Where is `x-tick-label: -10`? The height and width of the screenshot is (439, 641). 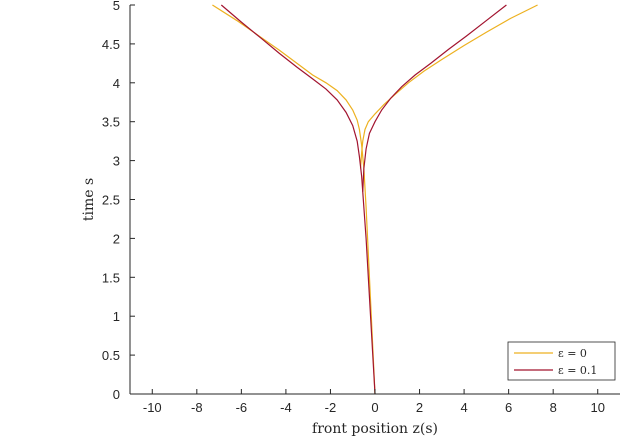
x-tick-label: -10 is located at coordinates (152, 407).